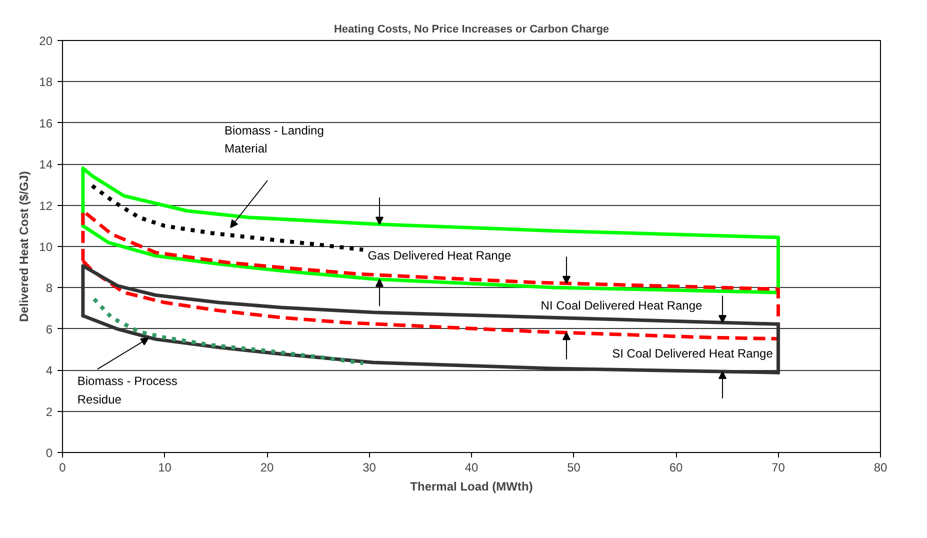  Describe the element at coordinates (881, 467) in the screenshot. I see `x-tick-label: 80` at that location.